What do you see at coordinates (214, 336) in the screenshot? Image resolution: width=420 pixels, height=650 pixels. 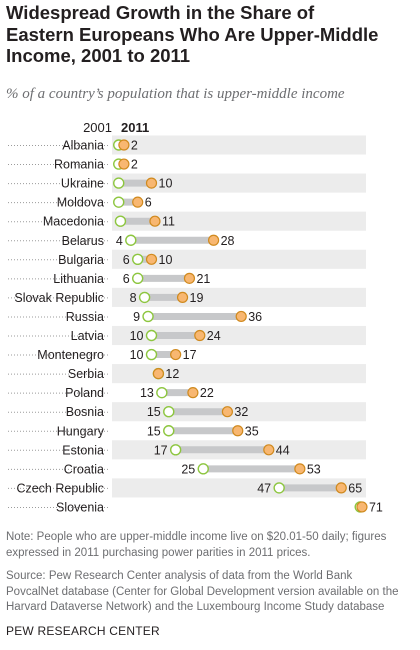 I see `value-label-2011-latvia: 24` at bounding box center [214, 336].